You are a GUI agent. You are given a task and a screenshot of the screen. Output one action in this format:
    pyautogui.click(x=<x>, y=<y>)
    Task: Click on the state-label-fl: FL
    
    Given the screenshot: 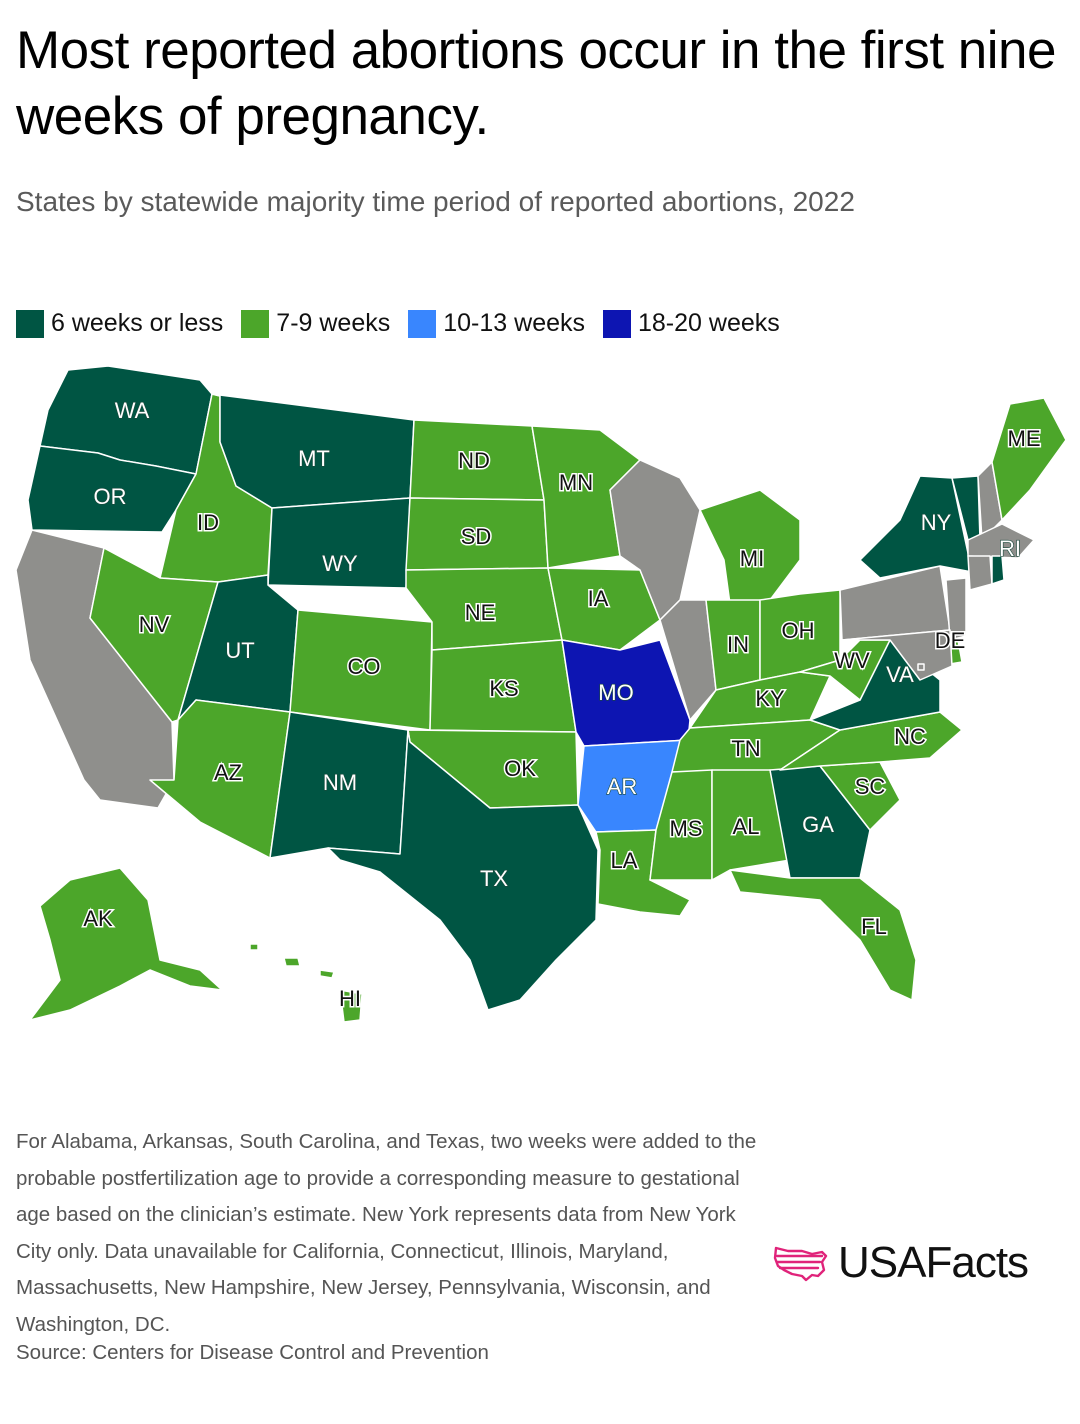 What is the action you would take?
    pyautogui.click(x=874, y=926)
    